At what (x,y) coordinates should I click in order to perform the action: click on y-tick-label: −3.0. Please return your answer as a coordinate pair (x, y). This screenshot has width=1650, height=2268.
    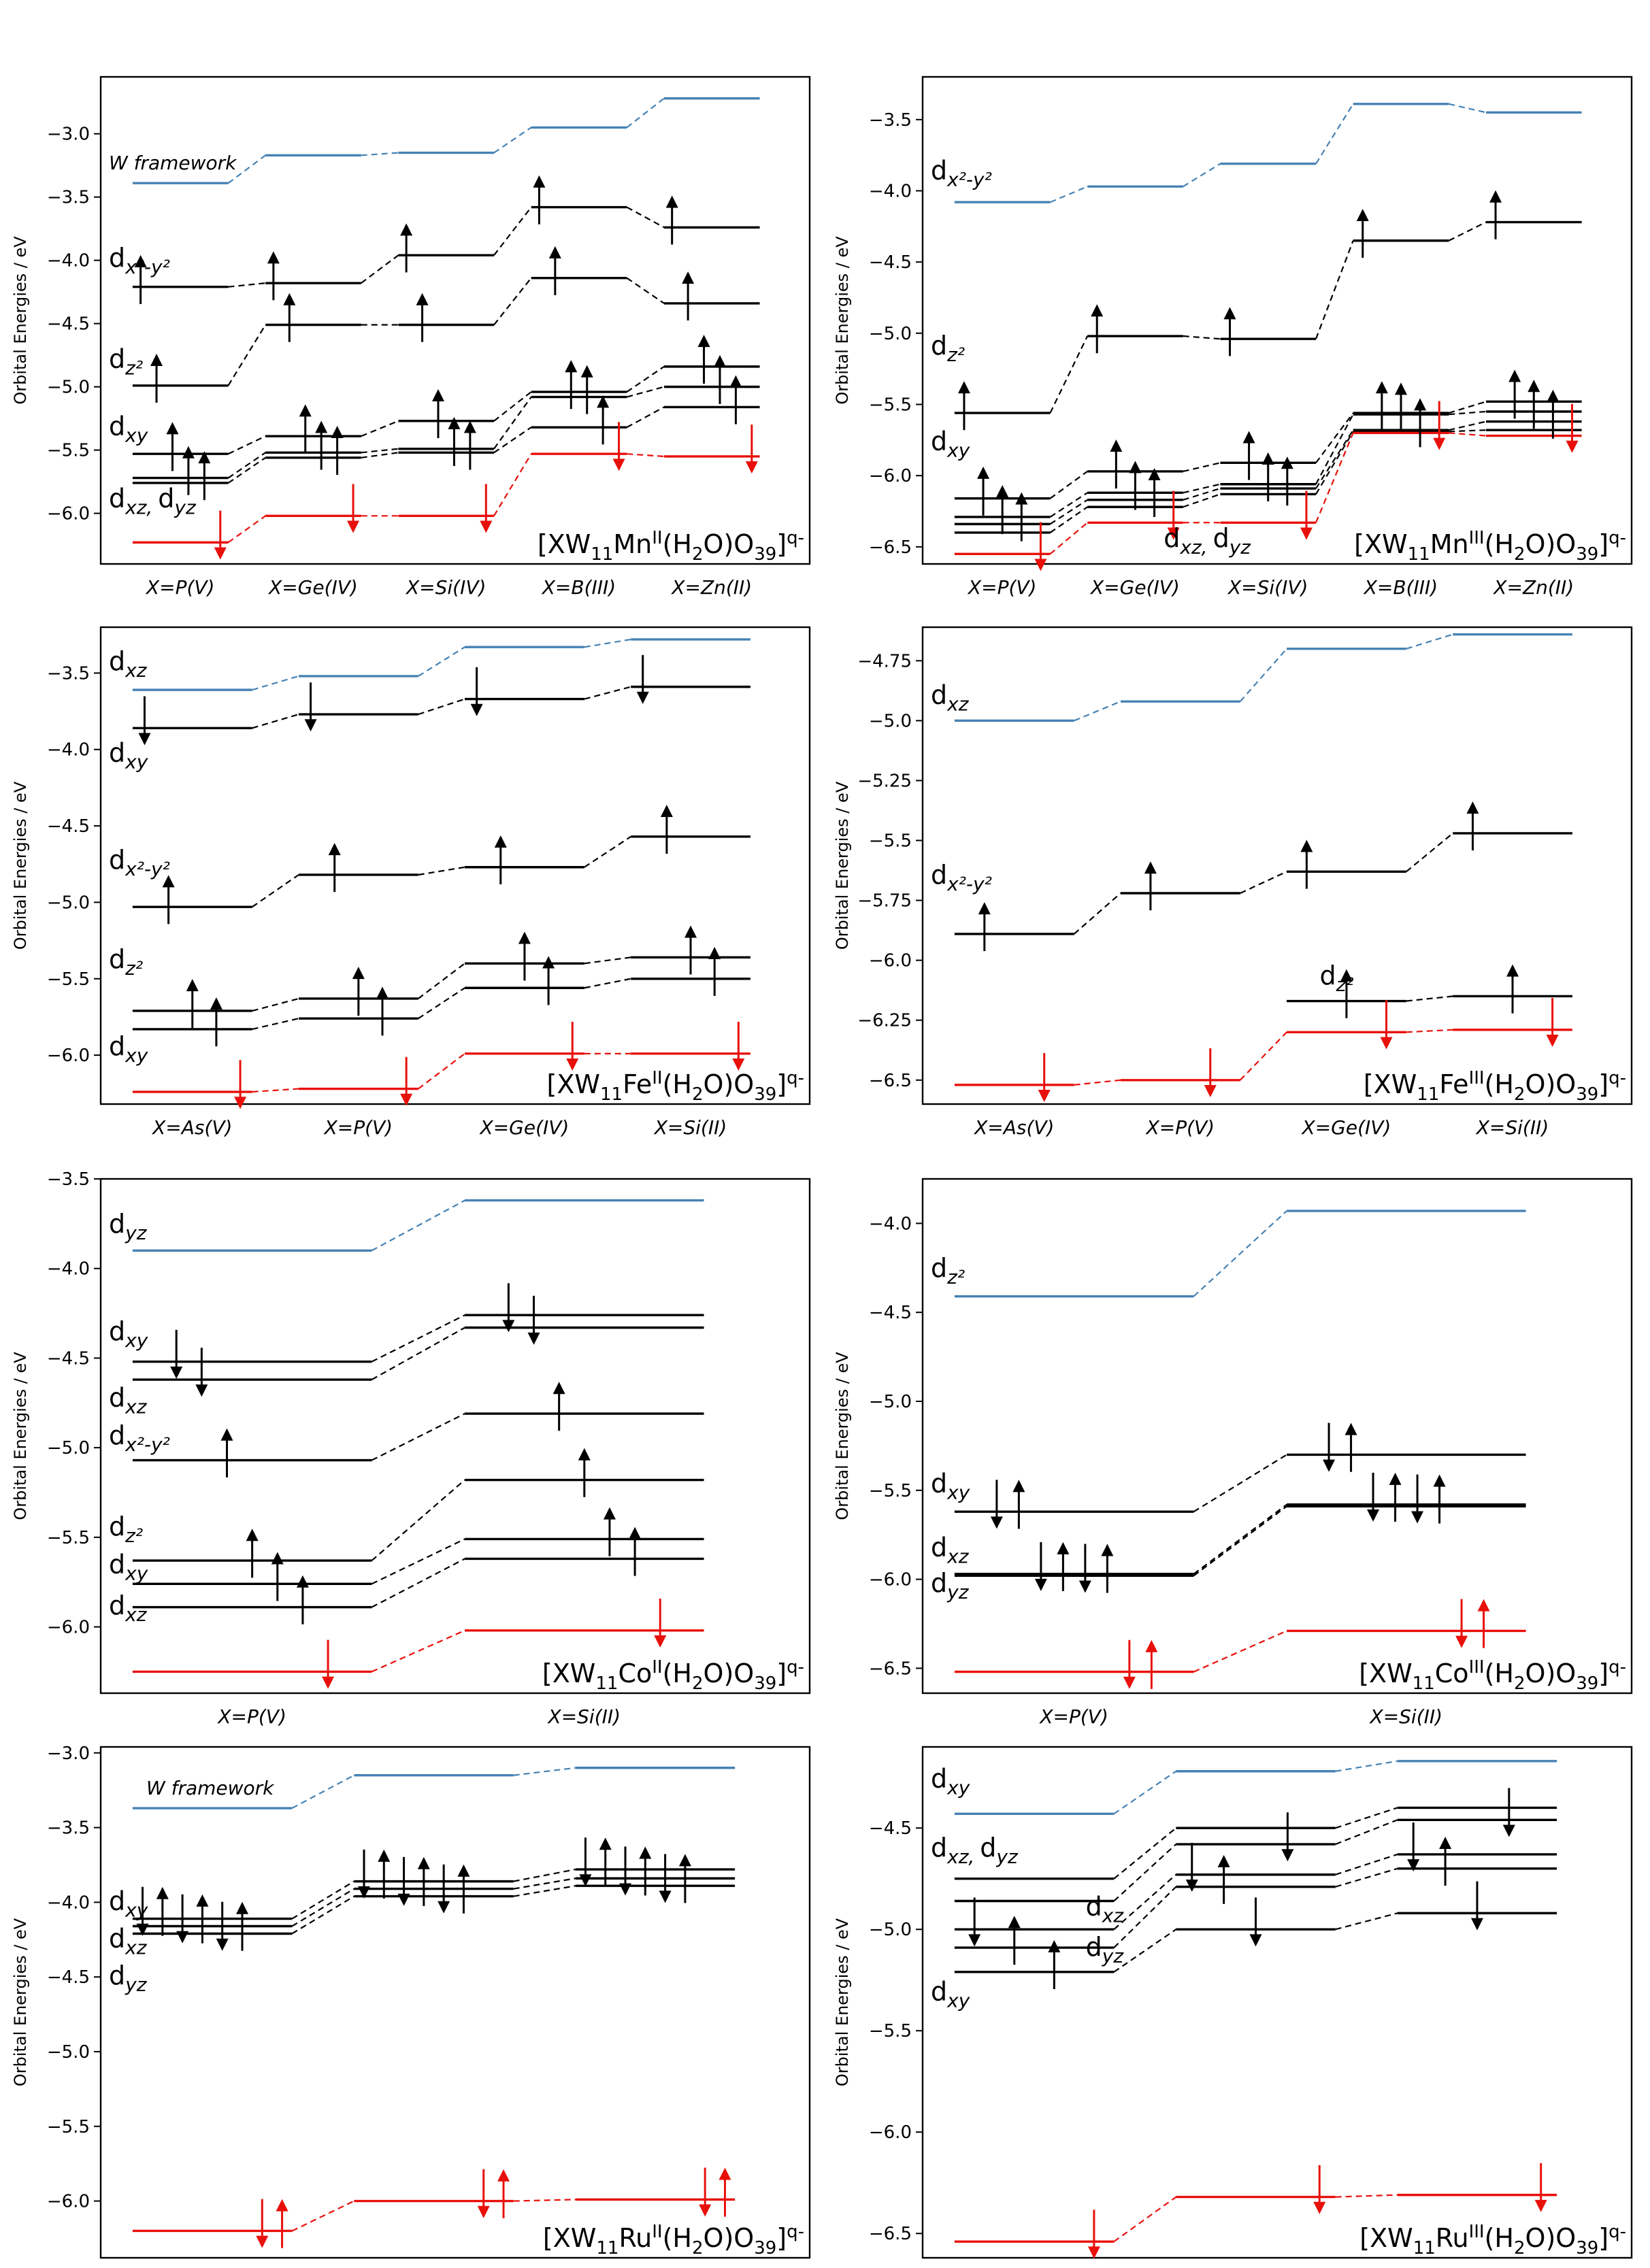
    Looking at the image, I should click on (68, 1754).